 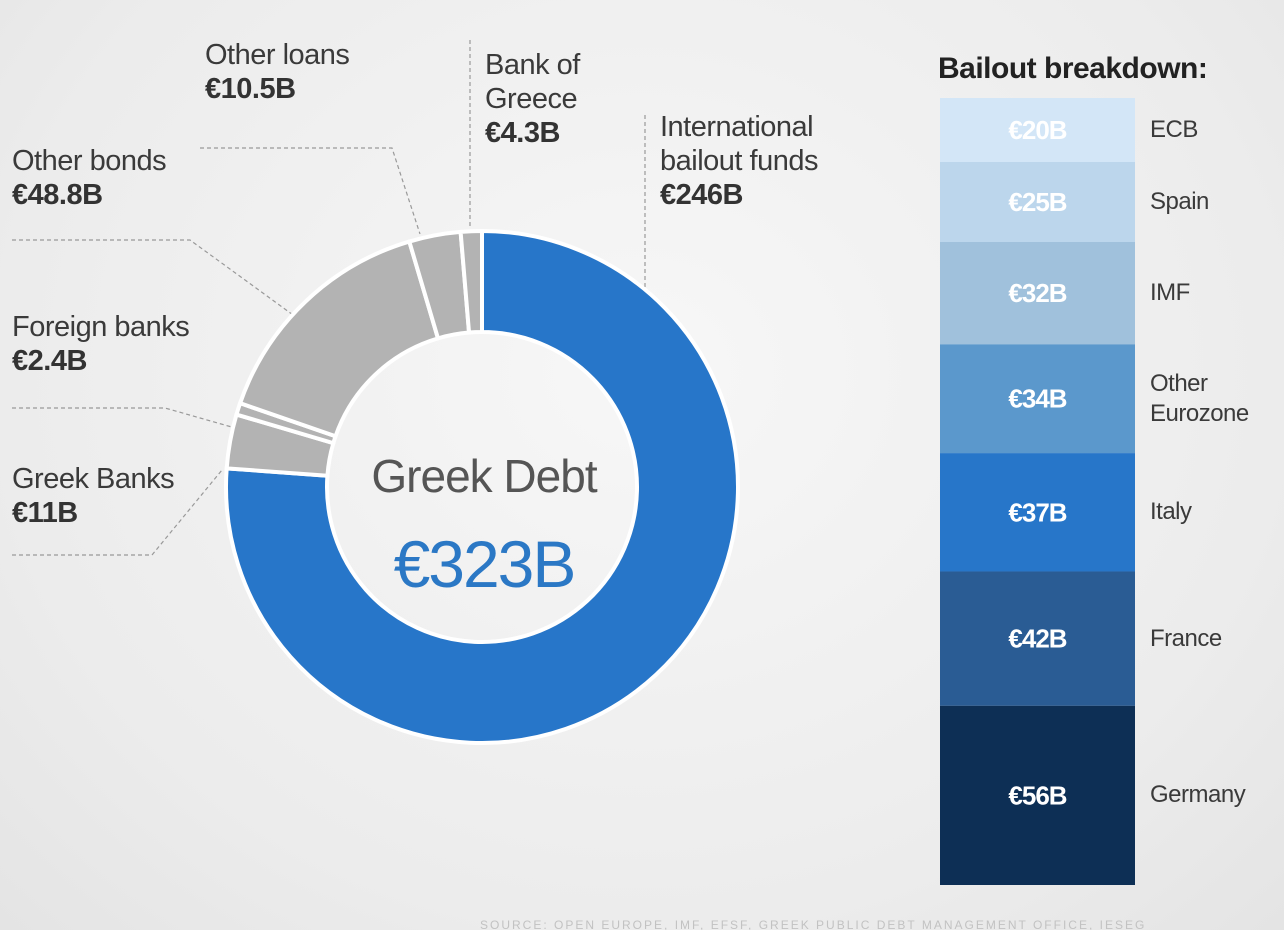 I want to click on slice-label: Foreign banks €2.4B, so click(x=101, y=344).